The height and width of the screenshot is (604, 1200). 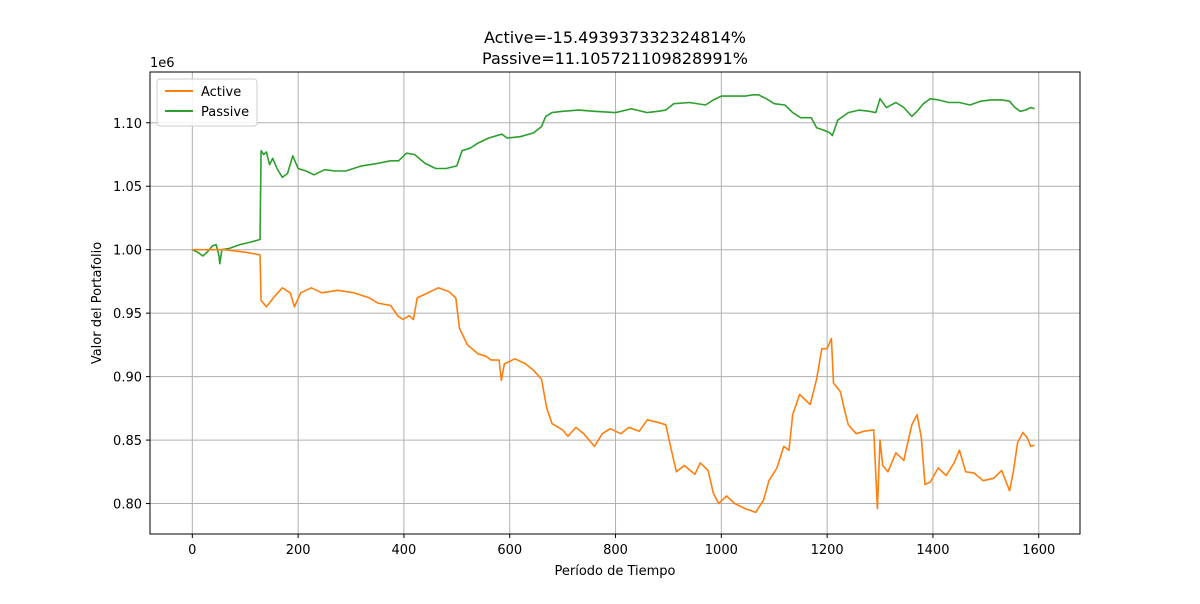 What do you see at coordinates (221, 92) in the screenshot?
I see `legend-label-active: Active` at bounding box center [221, 92].